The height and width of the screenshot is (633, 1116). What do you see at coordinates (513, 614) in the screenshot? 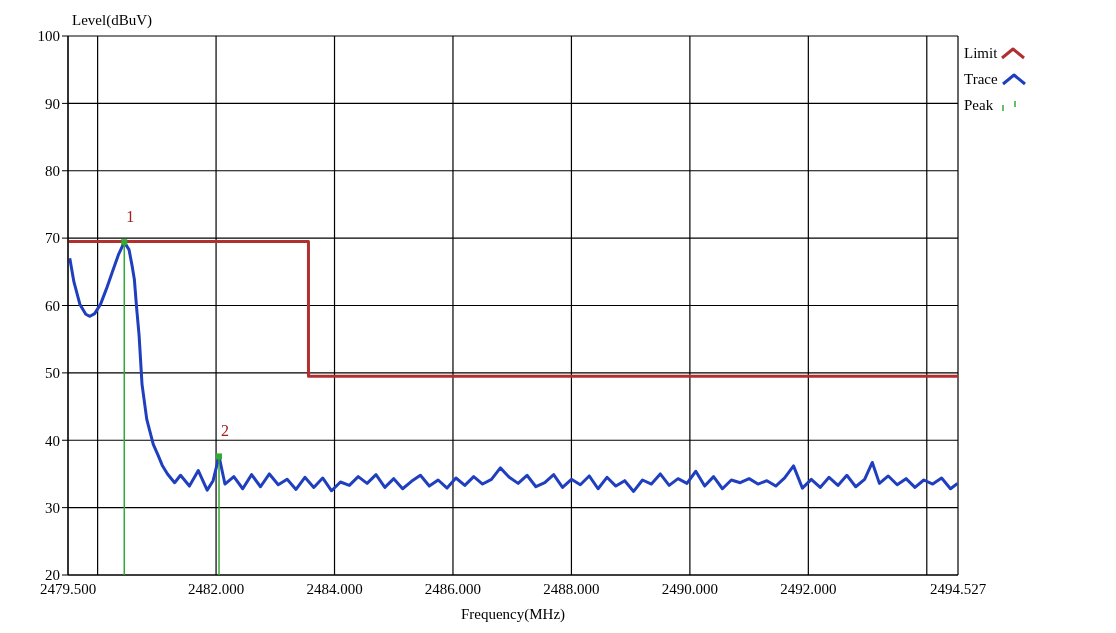
I see `x-axis-title: Frequency(MHz)` at bounding box center [513, 614].